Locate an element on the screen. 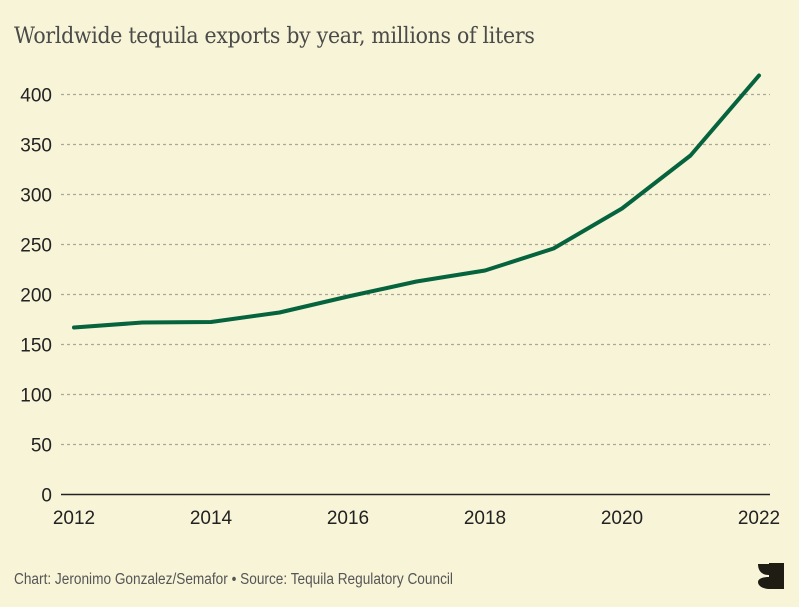 The height and width of the screenshot is (607, 799). y-tick-label: 100 is located at coordinates (36, 396).